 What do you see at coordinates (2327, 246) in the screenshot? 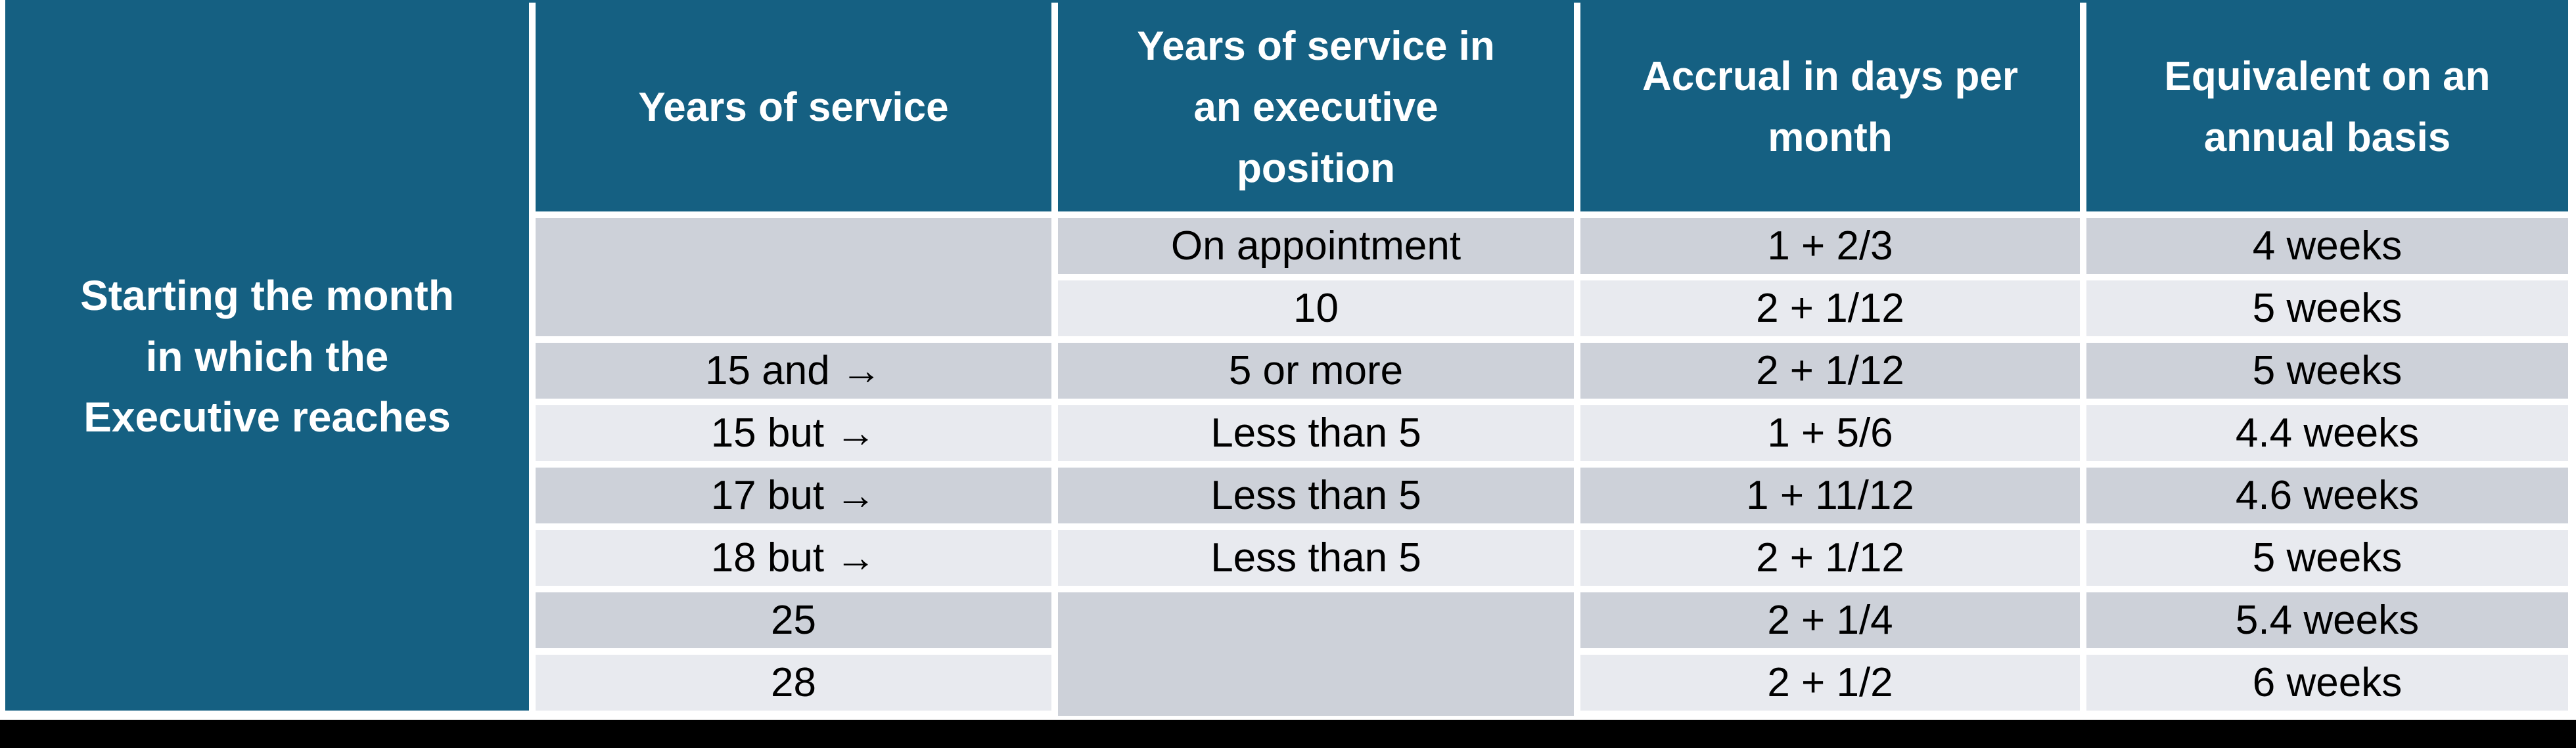
I see `cell-annual-r1: 4 weeks` at bounding box center [2327, 246].